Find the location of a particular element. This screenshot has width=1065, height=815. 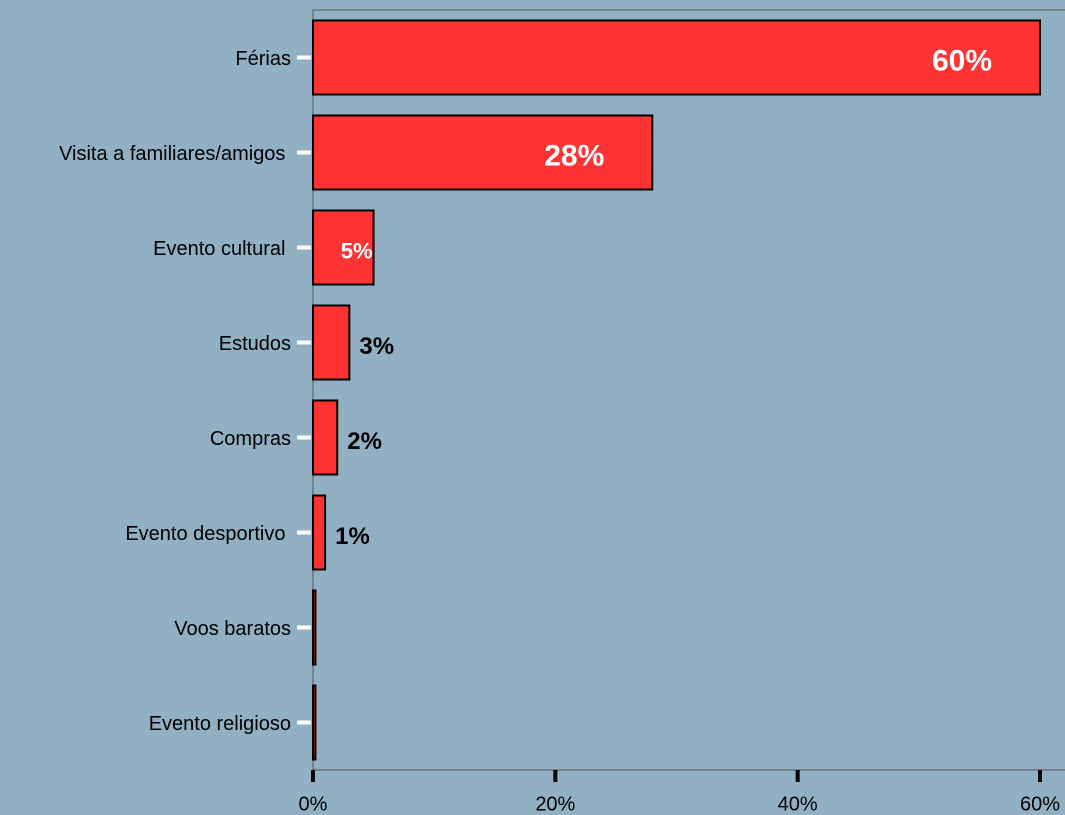

value-label: 2% is located at coordinates (364, 441).